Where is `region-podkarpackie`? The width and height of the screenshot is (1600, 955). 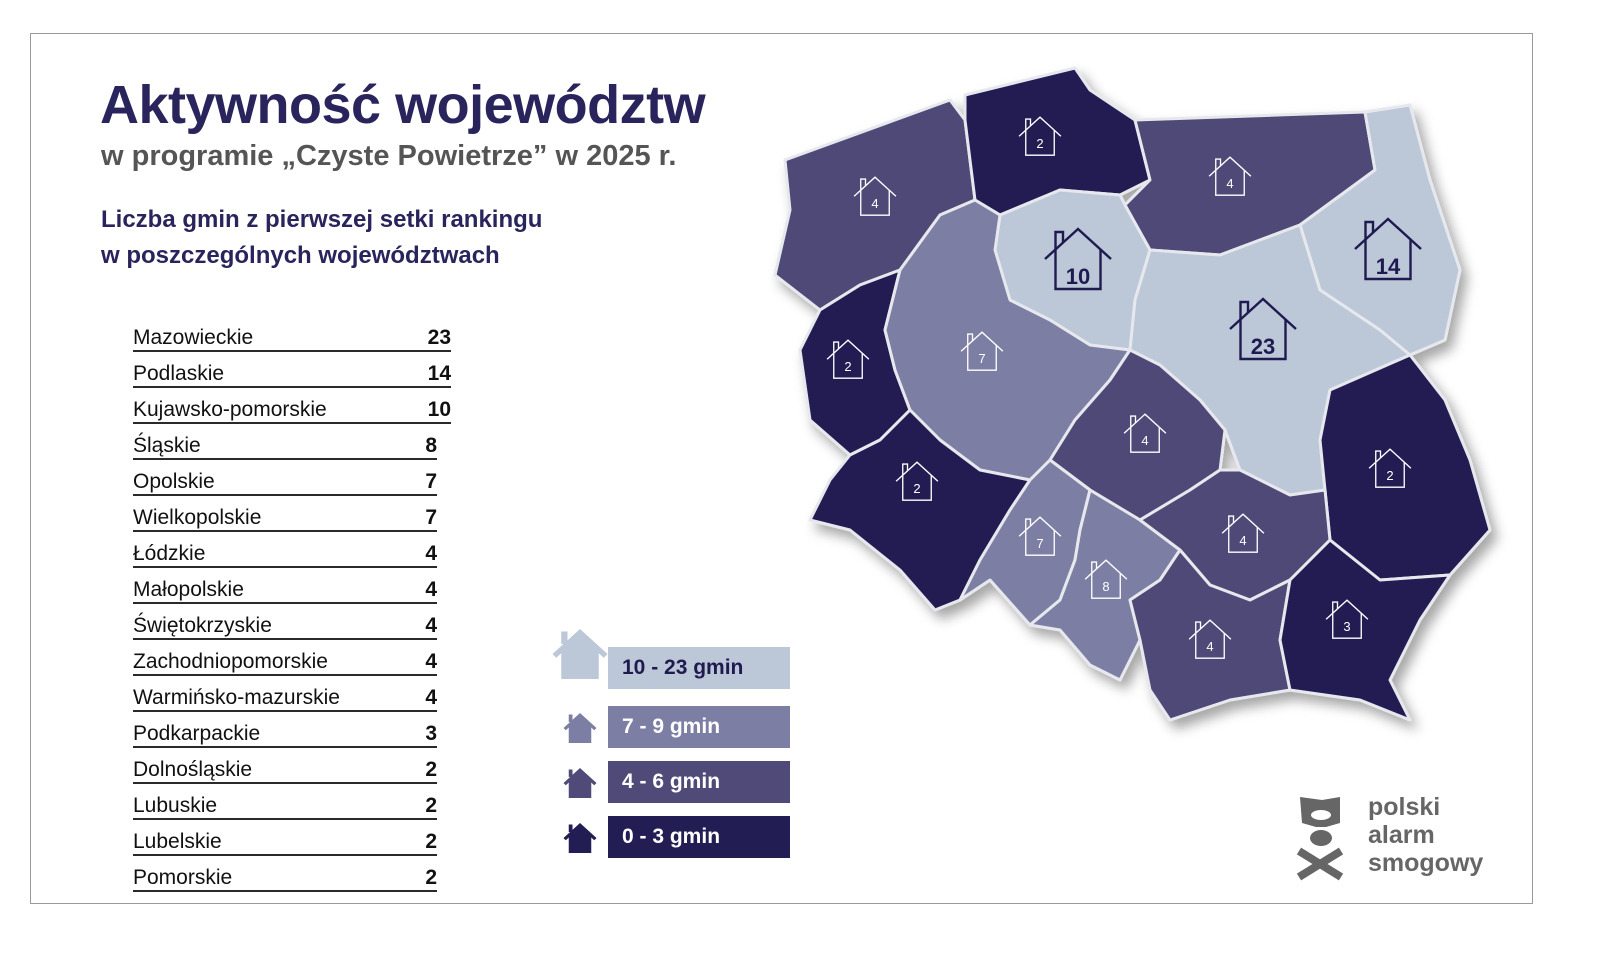
region-podkarpackie is located at coordinates (1365, 630).